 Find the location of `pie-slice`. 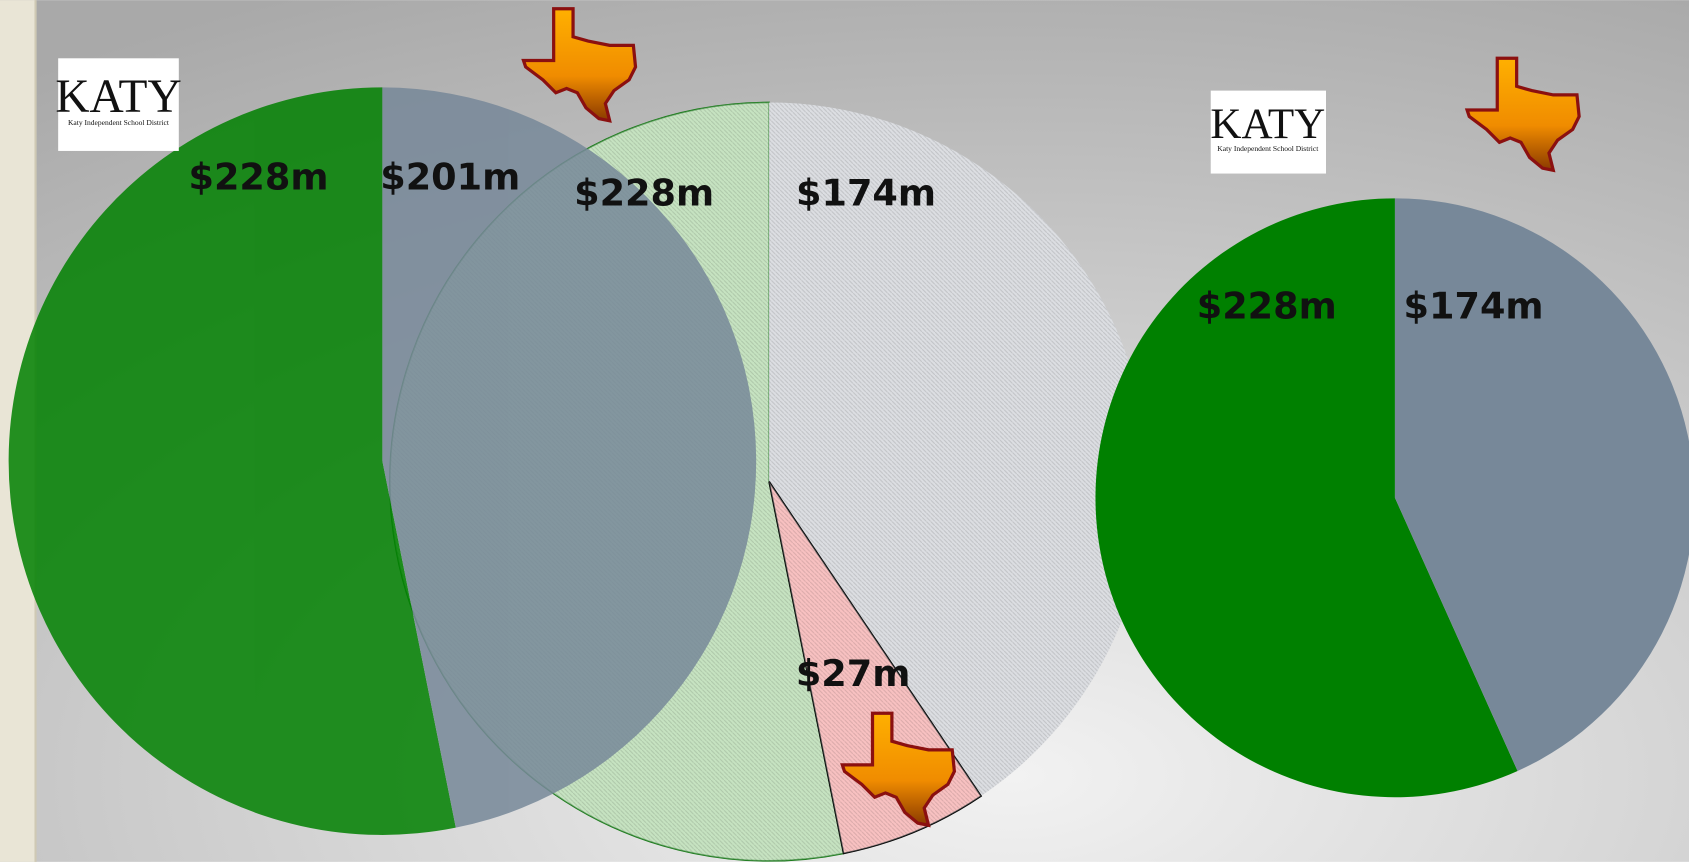

pie-slice is located at coordinates (1541, 484).